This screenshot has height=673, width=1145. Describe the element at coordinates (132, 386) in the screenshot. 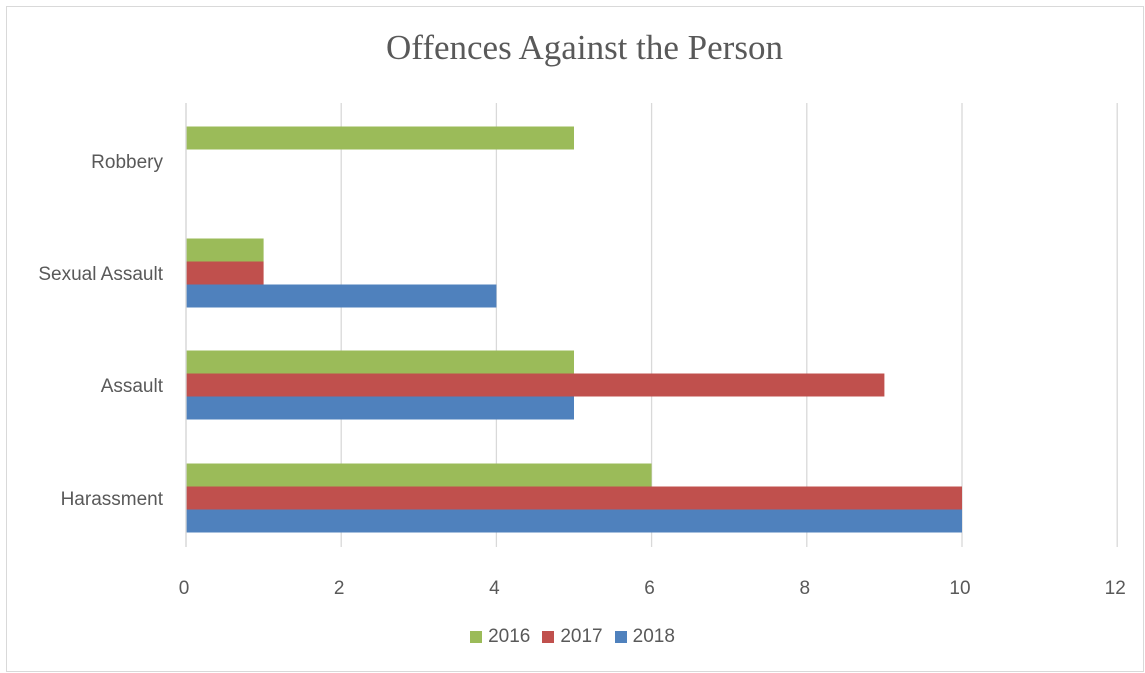

I see `category-label: Assault` at that location.